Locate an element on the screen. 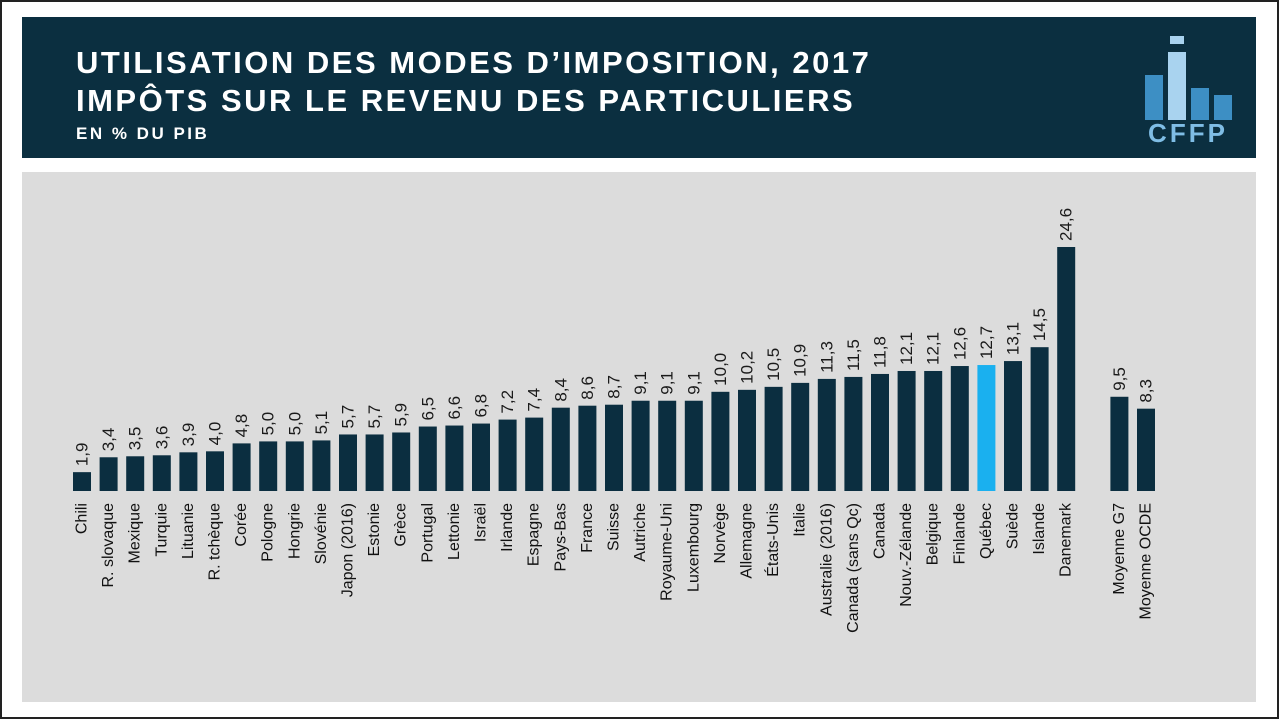  value-label: 11,3 is located at coordinates (826, 357).